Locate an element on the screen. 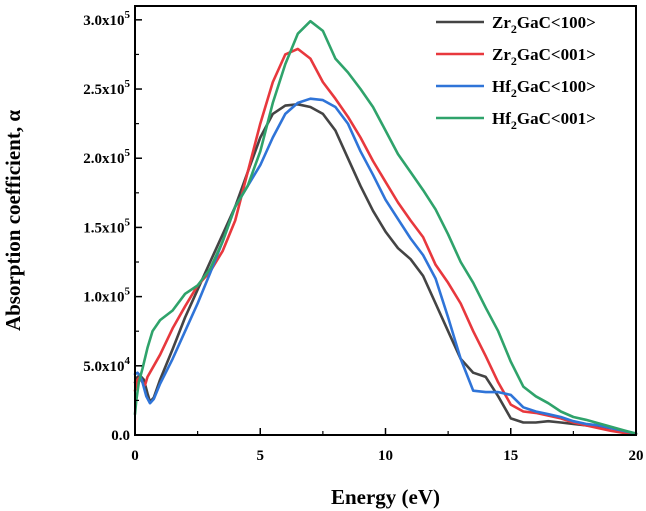  y-tick-label: 3.0x10⁵ is located at coordinates (106, 19).